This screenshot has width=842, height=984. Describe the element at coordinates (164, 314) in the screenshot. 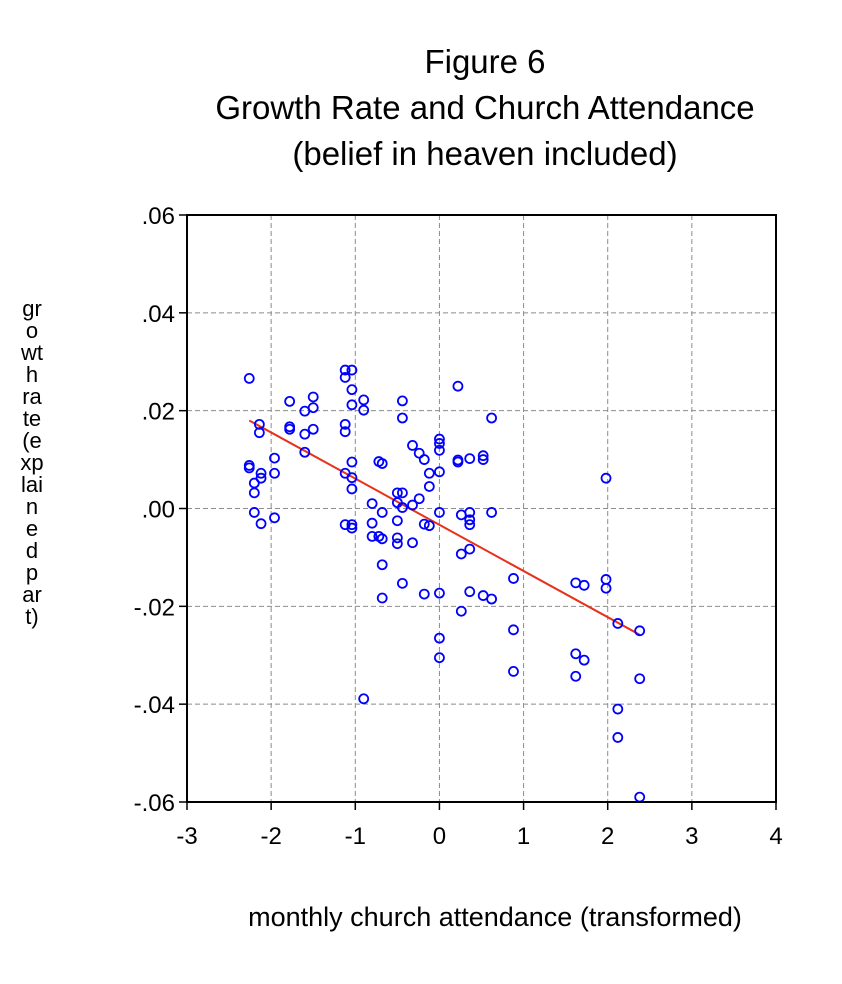

I see `y-tick: .04` at that location.